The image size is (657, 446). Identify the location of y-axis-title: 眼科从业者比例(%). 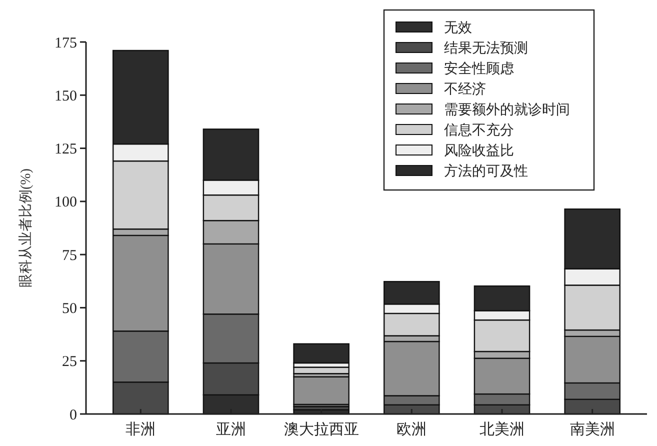
(26, 228).